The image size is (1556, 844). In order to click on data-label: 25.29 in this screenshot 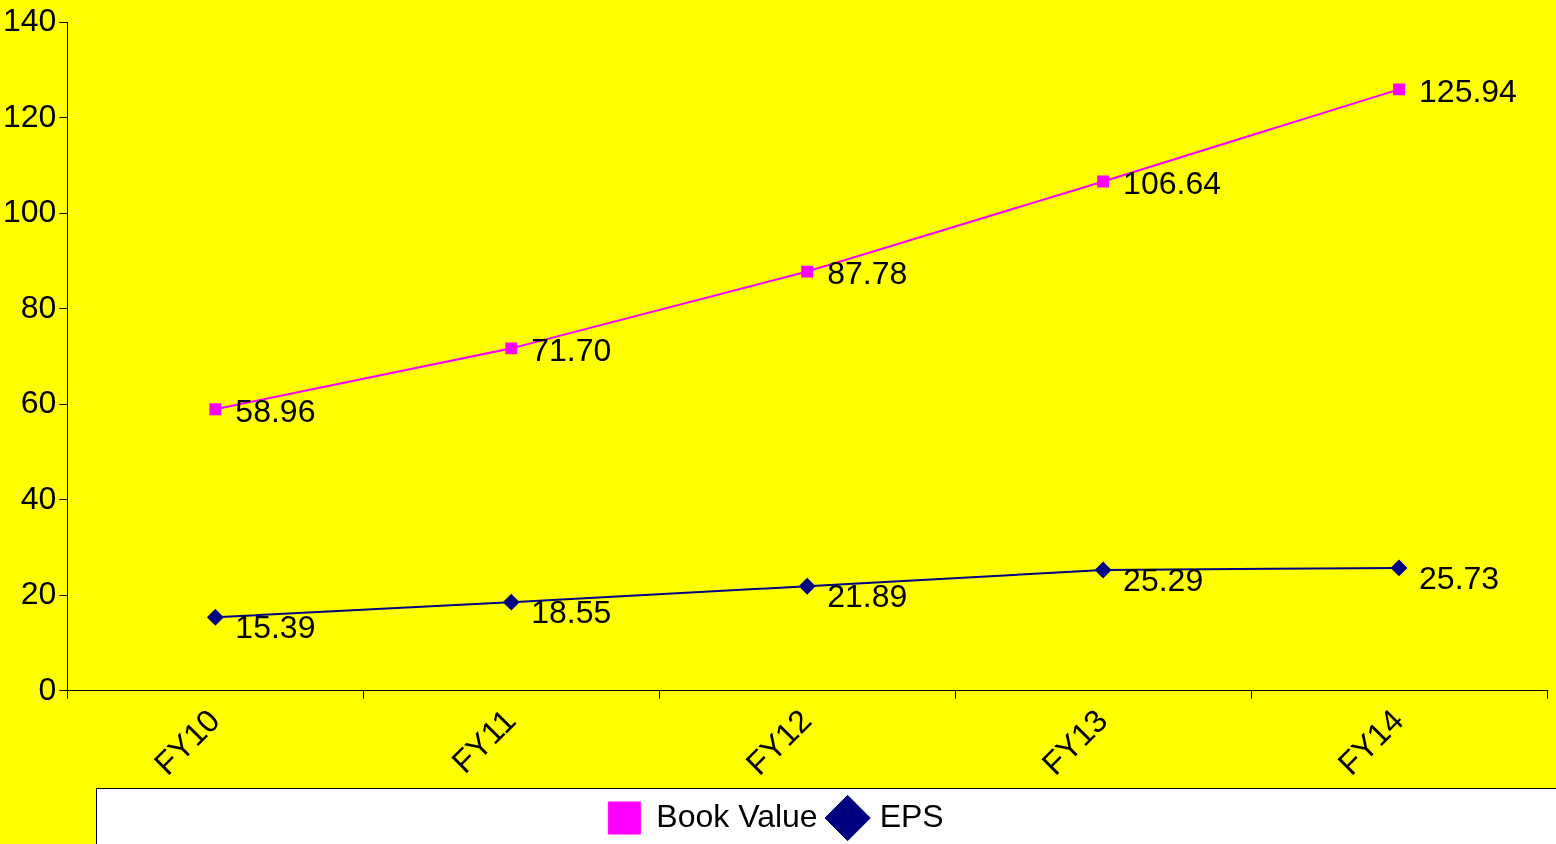, I will do `click(1163, 579)`.